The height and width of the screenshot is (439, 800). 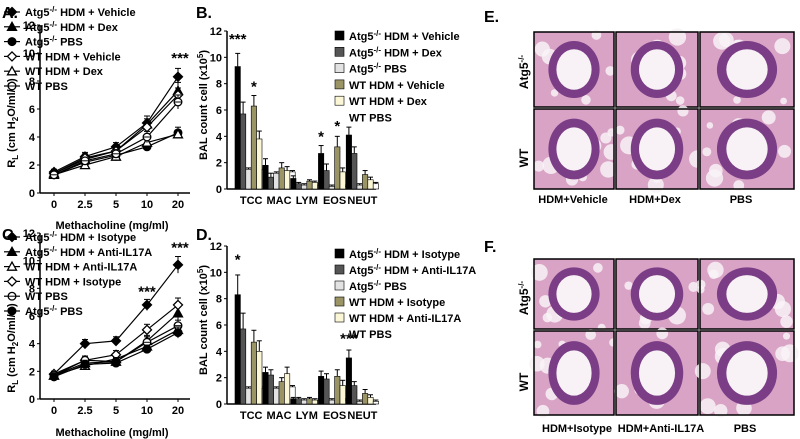 What do you see at coordinates (111, 433) in the screenshot?
I see `x-axis-title-c: Methacholine (mg/ml)` at bounding box center [111, 433].